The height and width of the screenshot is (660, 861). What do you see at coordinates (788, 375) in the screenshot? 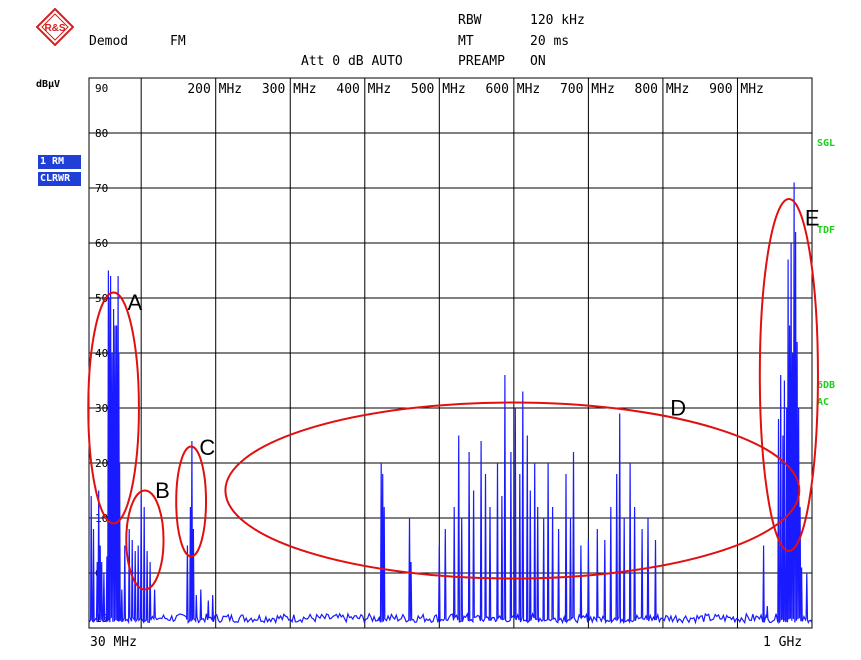
I see `annotation-ellipse-e` at bounding box center [788, 375].